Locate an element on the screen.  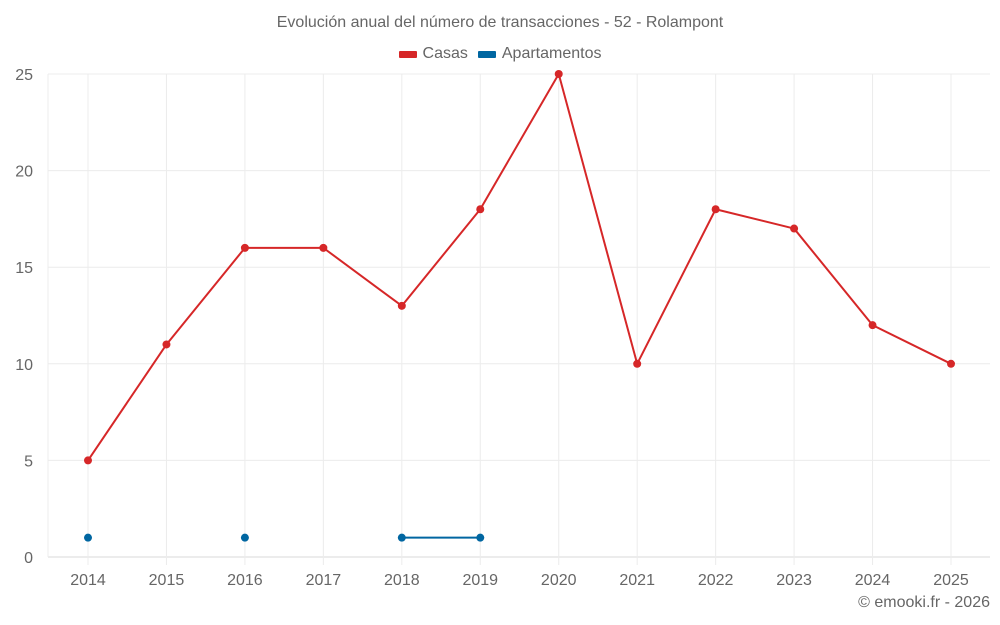
x-tick-label: 2016 is located at coordinates (245, 580).